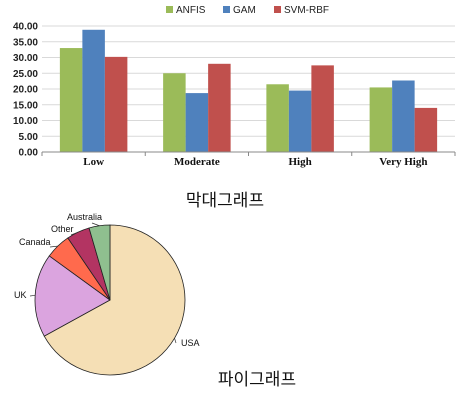 The width and height of the screenshot is (461, 400). I want to click on y-tick-label: 15.00, so click(25, 105).